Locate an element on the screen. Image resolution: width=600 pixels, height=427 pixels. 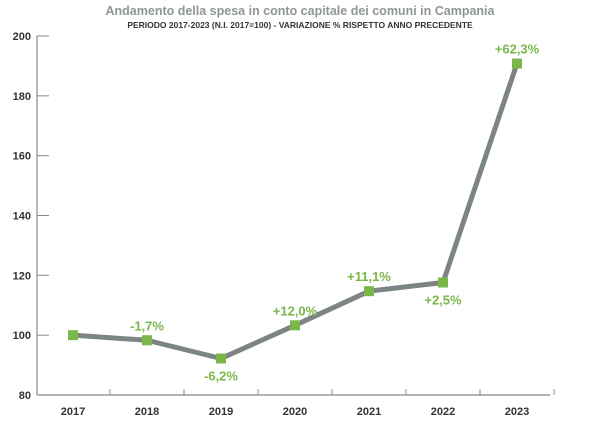
y-tick-label: 100 is located at coordinates (22, 336).